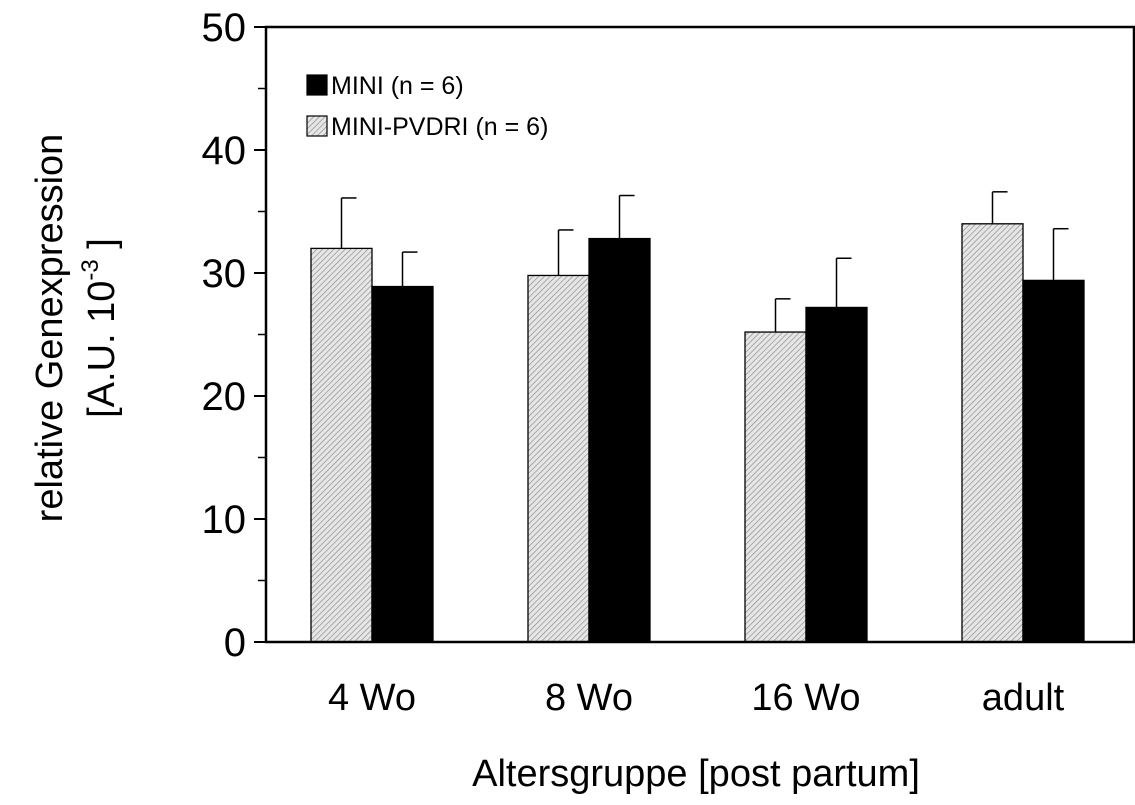 The image size is (1135, 805). Describe the element at coordinates (224, 151) in the screenshot. I see `y-tick-label: 40` at that location.